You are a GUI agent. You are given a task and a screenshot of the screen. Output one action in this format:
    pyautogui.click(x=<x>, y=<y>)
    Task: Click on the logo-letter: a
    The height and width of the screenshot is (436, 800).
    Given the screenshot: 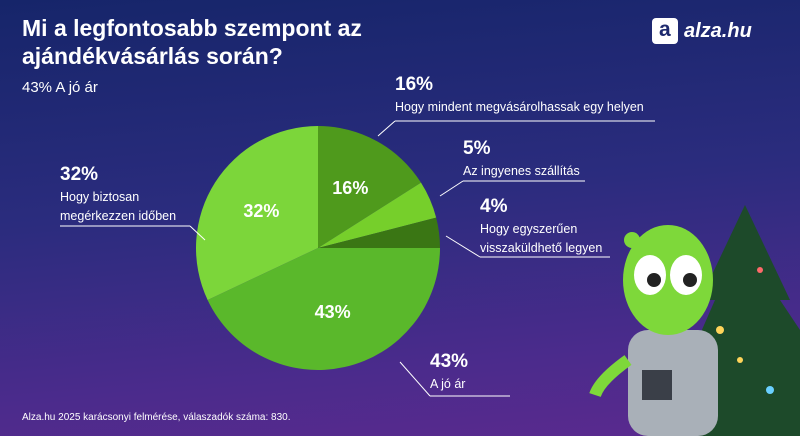 What is the action you would take?
    pyautogui.click(x=665, y=29)
    